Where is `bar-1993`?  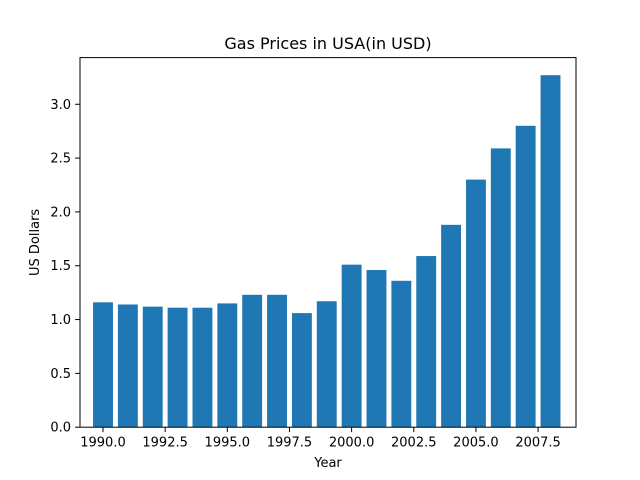
bar-1993 is located at coordinates (177, 367).